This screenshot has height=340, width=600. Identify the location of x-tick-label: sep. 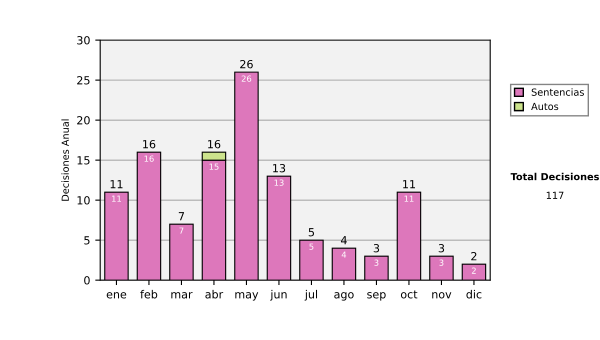
(376, 296).